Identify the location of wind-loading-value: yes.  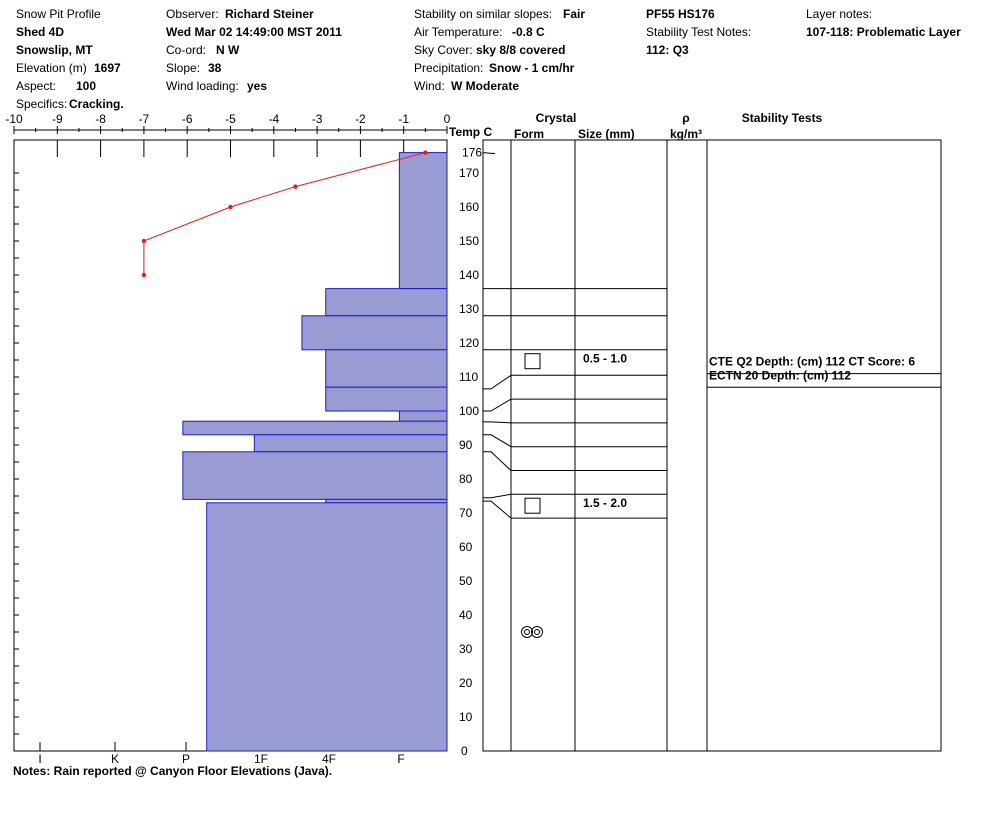
(257, 86).